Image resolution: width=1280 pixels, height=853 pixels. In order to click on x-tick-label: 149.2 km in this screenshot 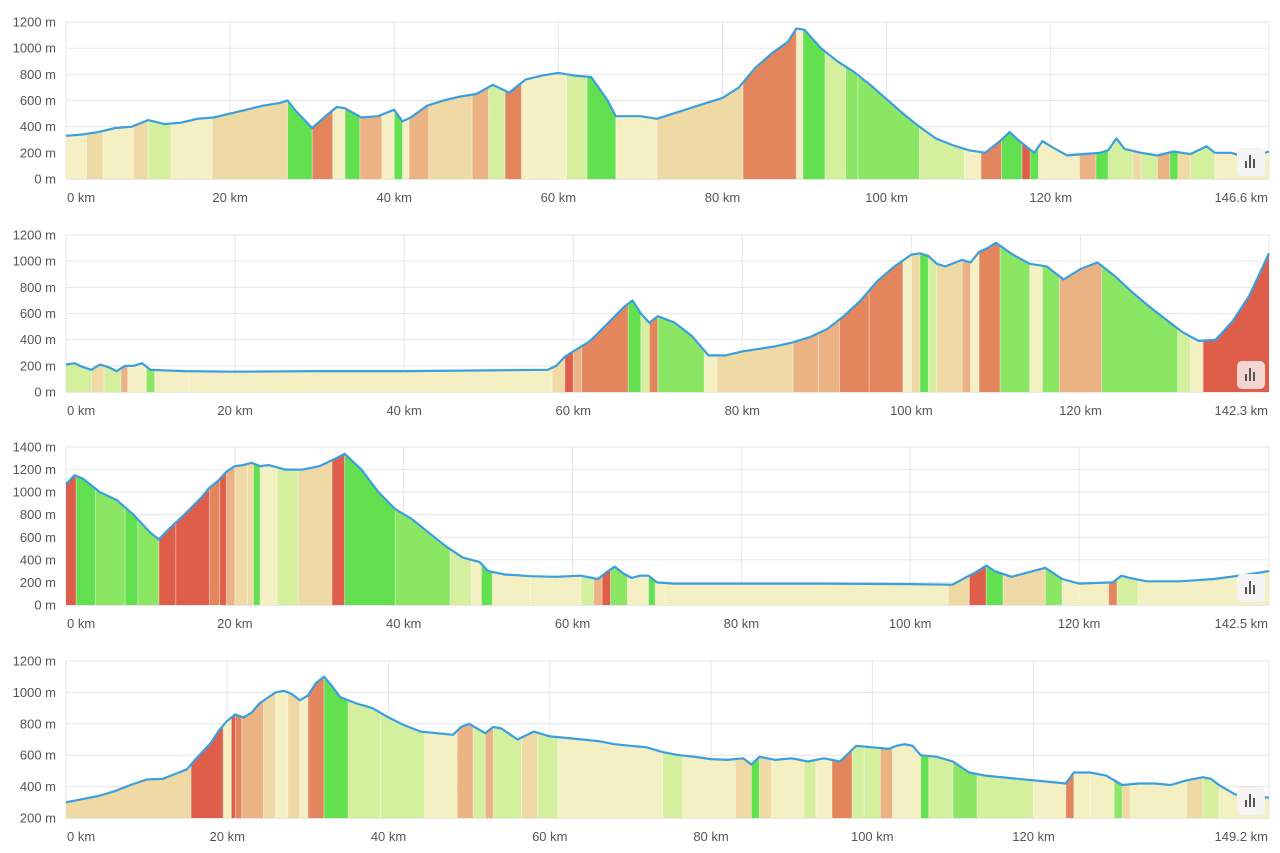, I will do `click(1241, 836)`.